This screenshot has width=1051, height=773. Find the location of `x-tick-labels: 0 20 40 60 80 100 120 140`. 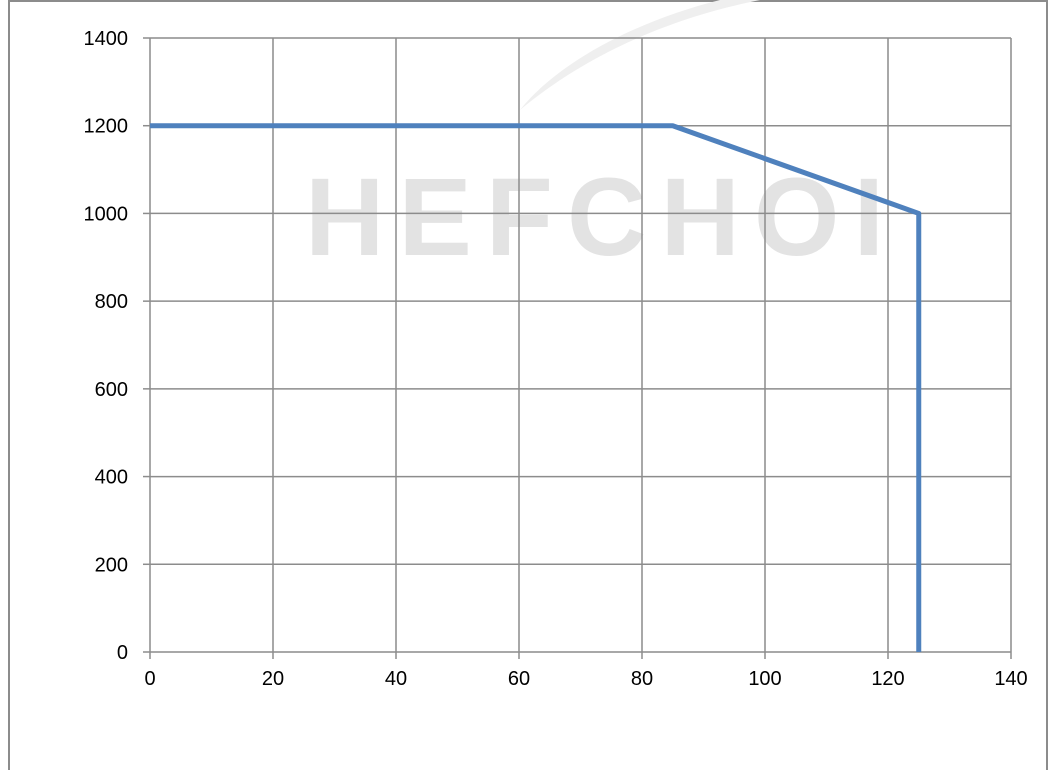

x-tick-labels: 0 20 40 60 80 100 120 140 is located at coordinates (585, 679).